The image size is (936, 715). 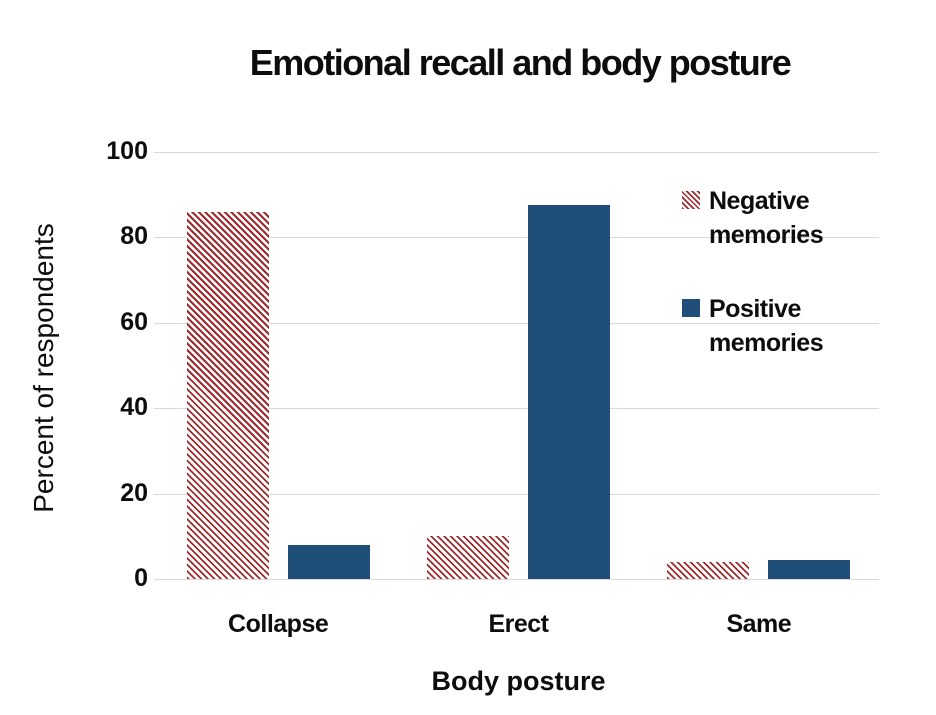 I want to click on bar-negative-memories-same, so click(x=708, y=570).